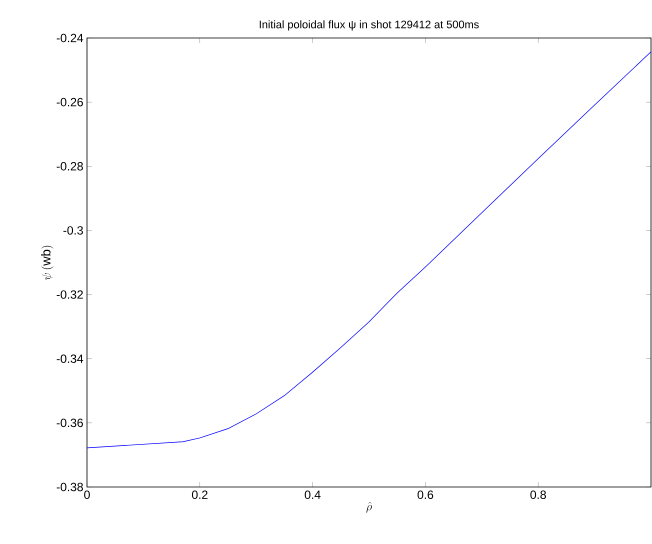  I want to click on y-tick-label: -0.3, so click(73, 230).